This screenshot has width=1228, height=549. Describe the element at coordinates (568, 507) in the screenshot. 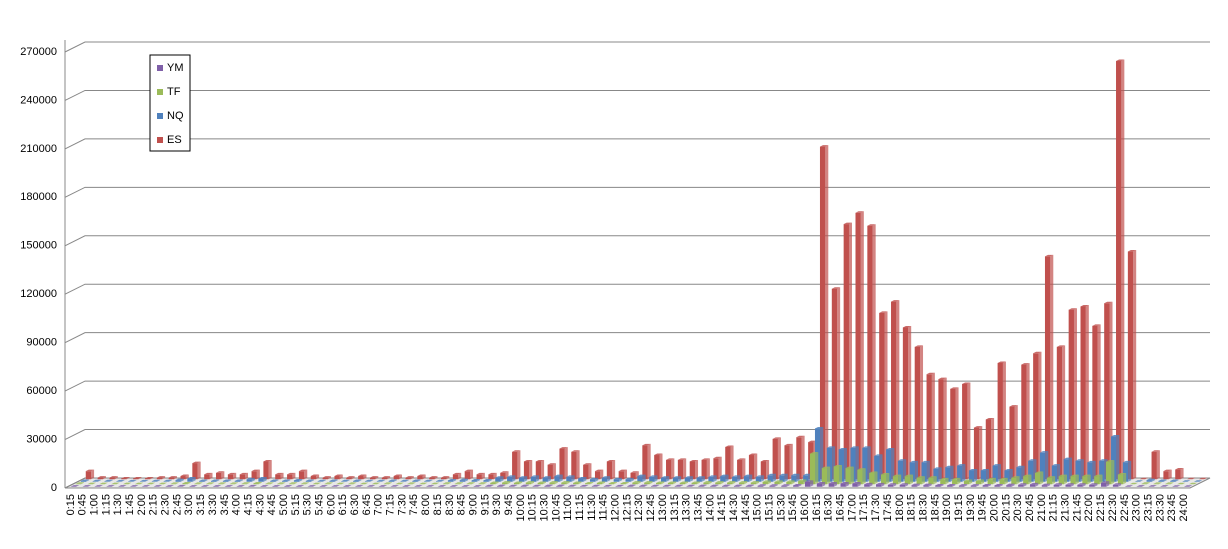

I see `x-tick-label: 11:00` at that location.